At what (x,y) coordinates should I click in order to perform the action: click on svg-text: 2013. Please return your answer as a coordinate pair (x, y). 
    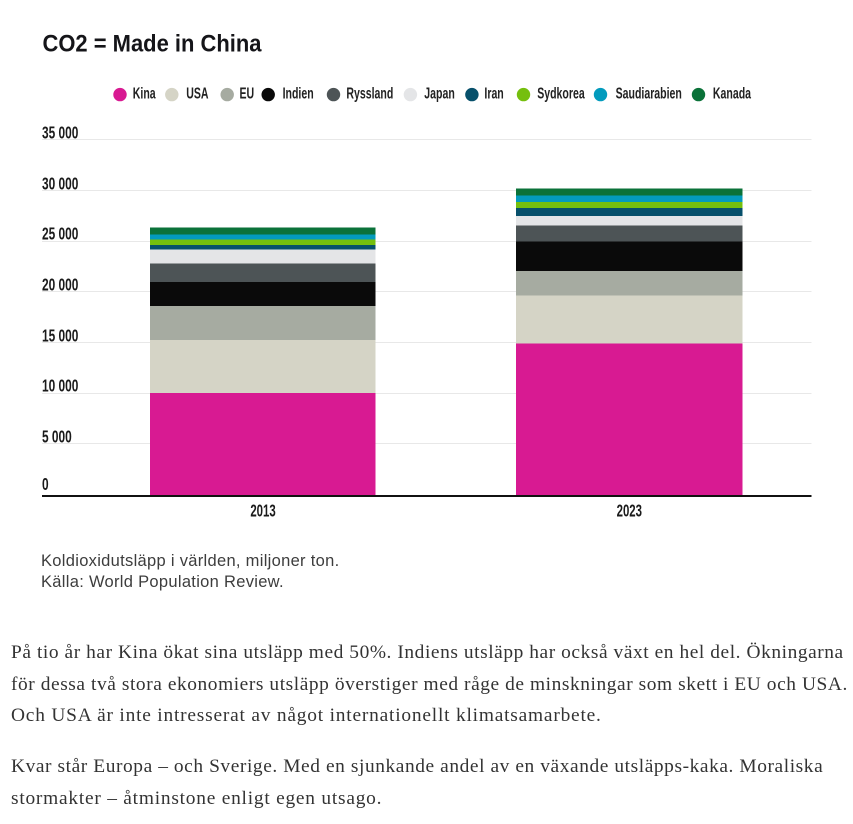
    Looking at the image, I should click on (262, 511).